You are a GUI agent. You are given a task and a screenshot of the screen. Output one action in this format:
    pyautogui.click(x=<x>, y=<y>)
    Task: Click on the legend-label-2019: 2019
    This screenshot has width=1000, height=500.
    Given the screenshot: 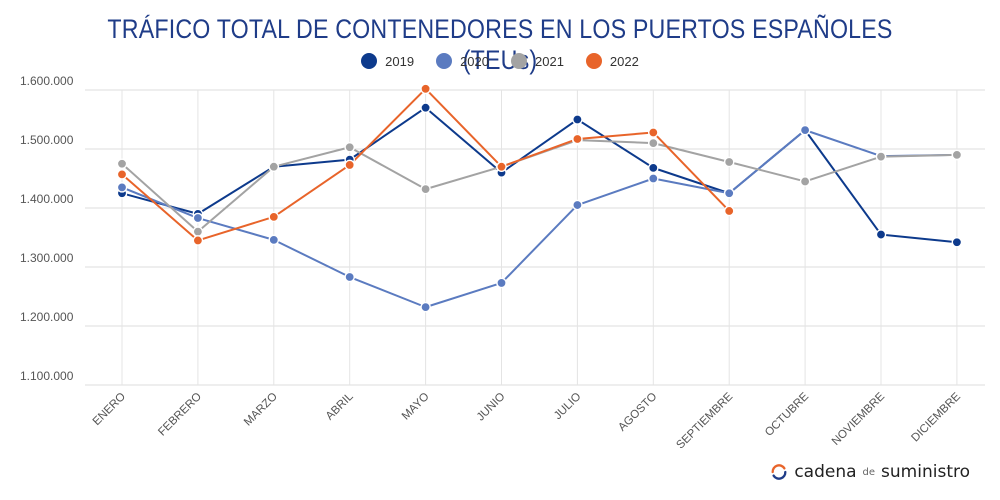 What is the action you would take?
    pyautogui.click(x=400, y=61)
    